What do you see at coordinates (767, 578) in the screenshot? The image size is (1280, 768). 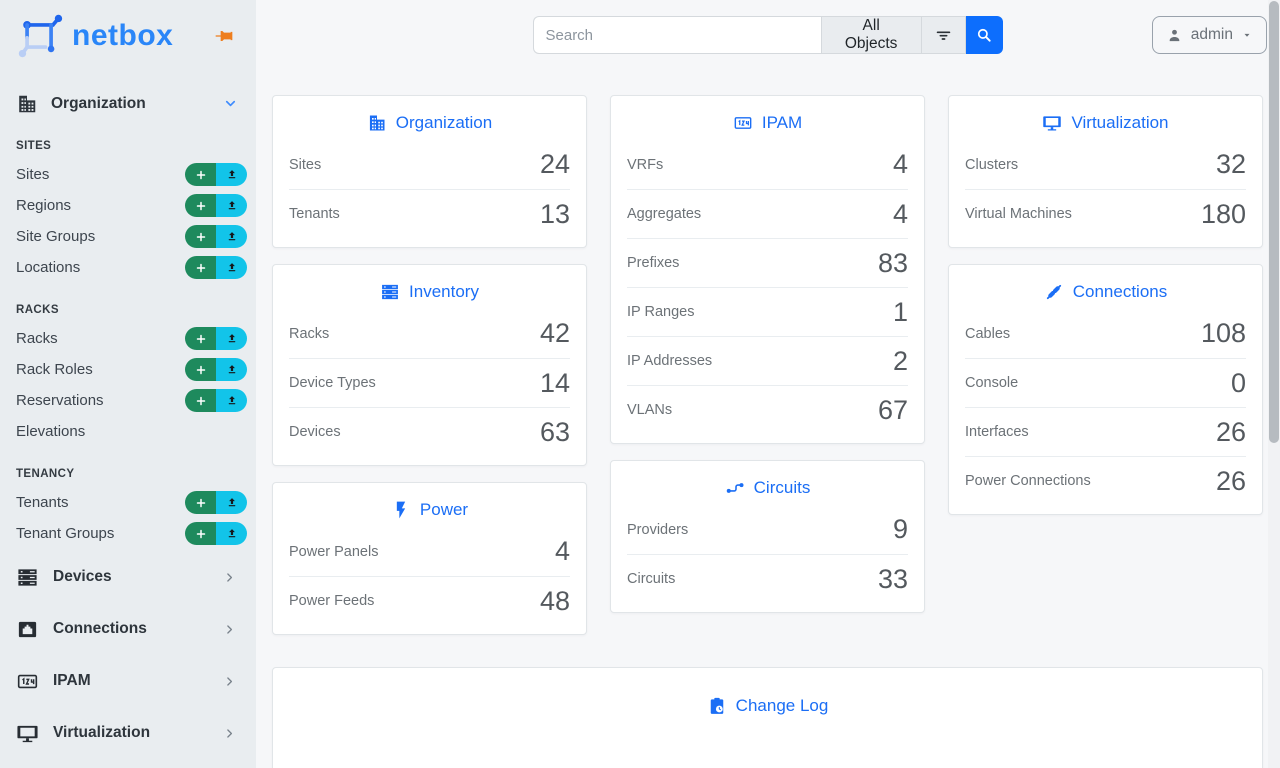 I see `stat-row-circuits: Circuits 33` at bounding box center [767, 578].